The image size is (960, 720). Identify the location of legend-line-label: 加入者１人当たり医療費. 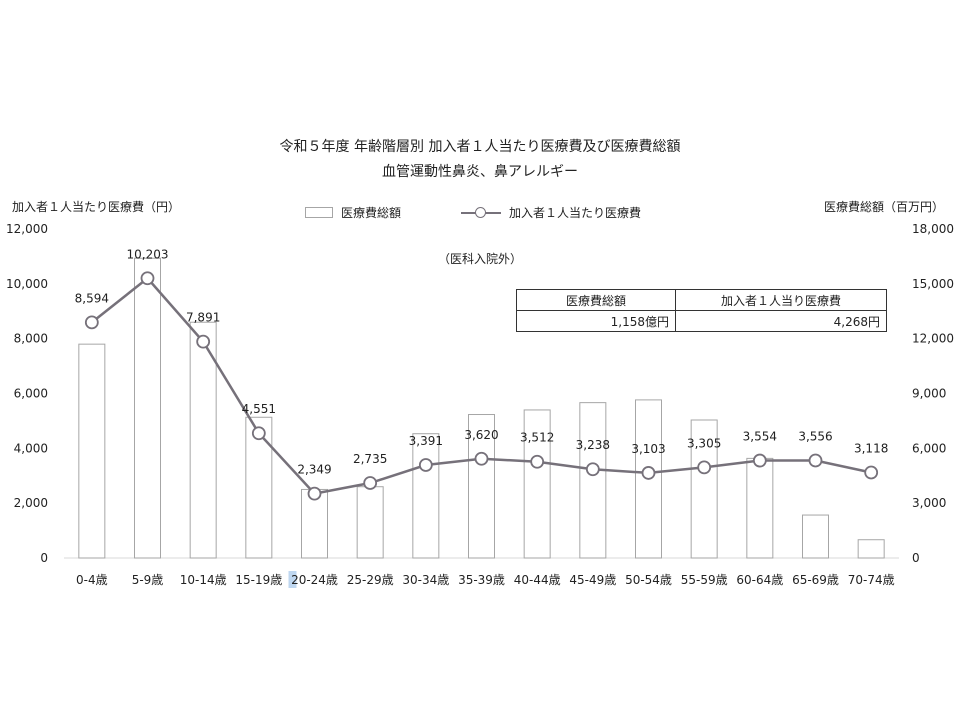
(575, 213).